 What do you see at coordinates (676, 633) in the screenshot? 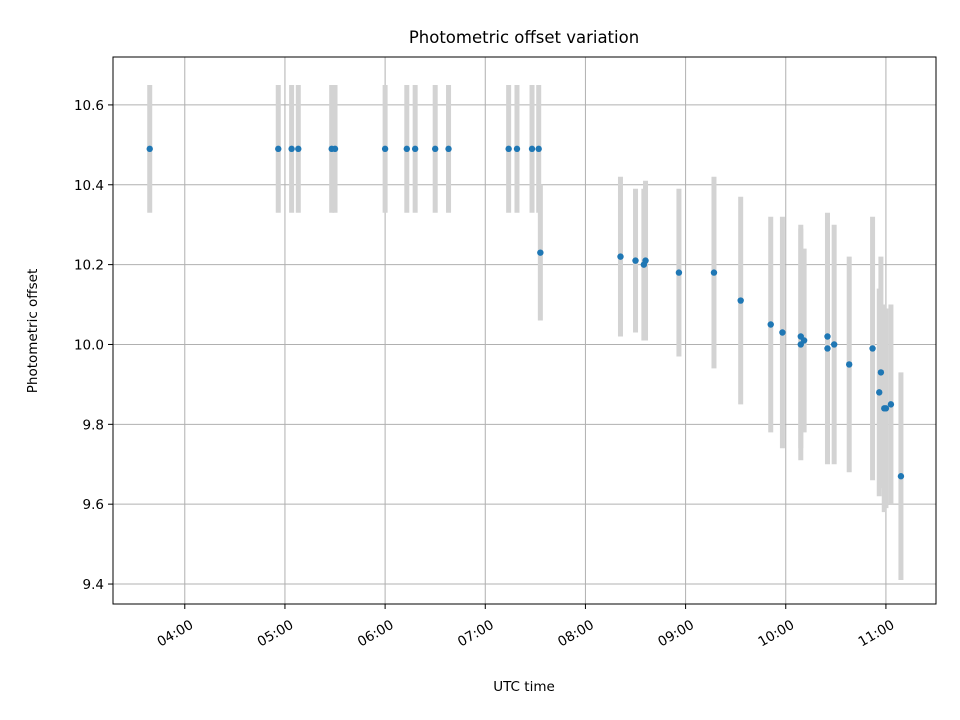
I see `x-tick-label: 09:00` at bounding box center [676, 633].